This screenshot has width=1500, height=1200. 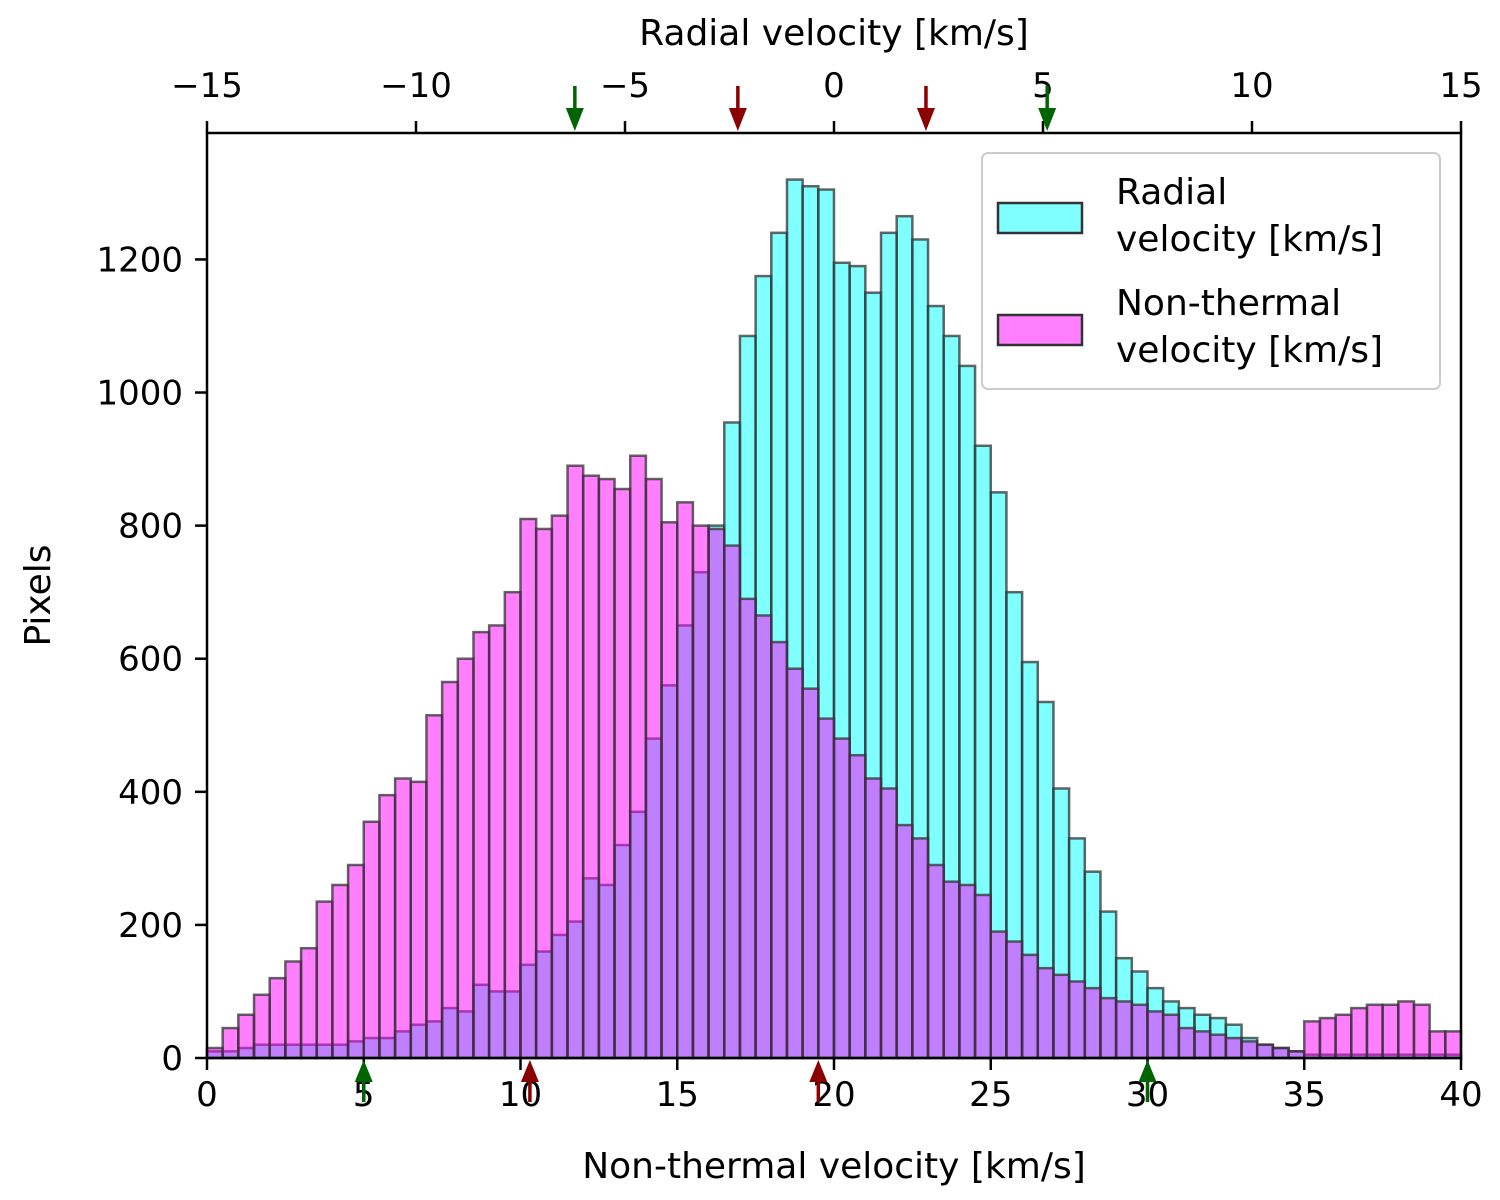 I want to click on y-axis-title: Pixels, so click(x=38, y=595).